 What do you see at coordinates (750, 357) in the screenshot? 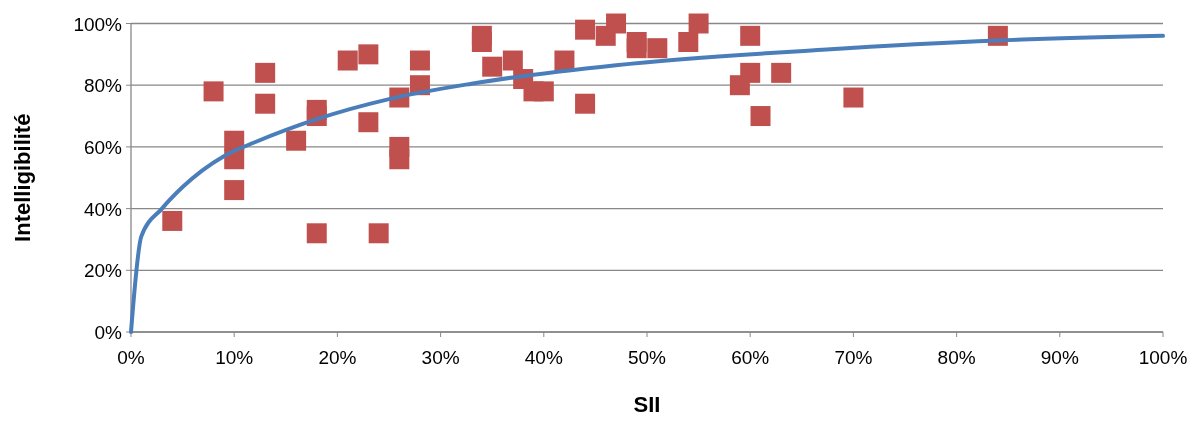
I see `x-tick-label: 60%` at bounding box center [750, 357].